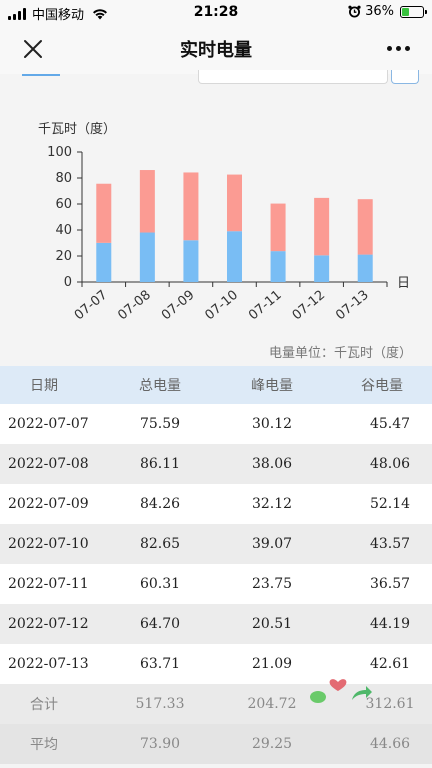 This screenshot has width=432, height=768. I want to click on summary-peak: 29.25, so click(272, 744).